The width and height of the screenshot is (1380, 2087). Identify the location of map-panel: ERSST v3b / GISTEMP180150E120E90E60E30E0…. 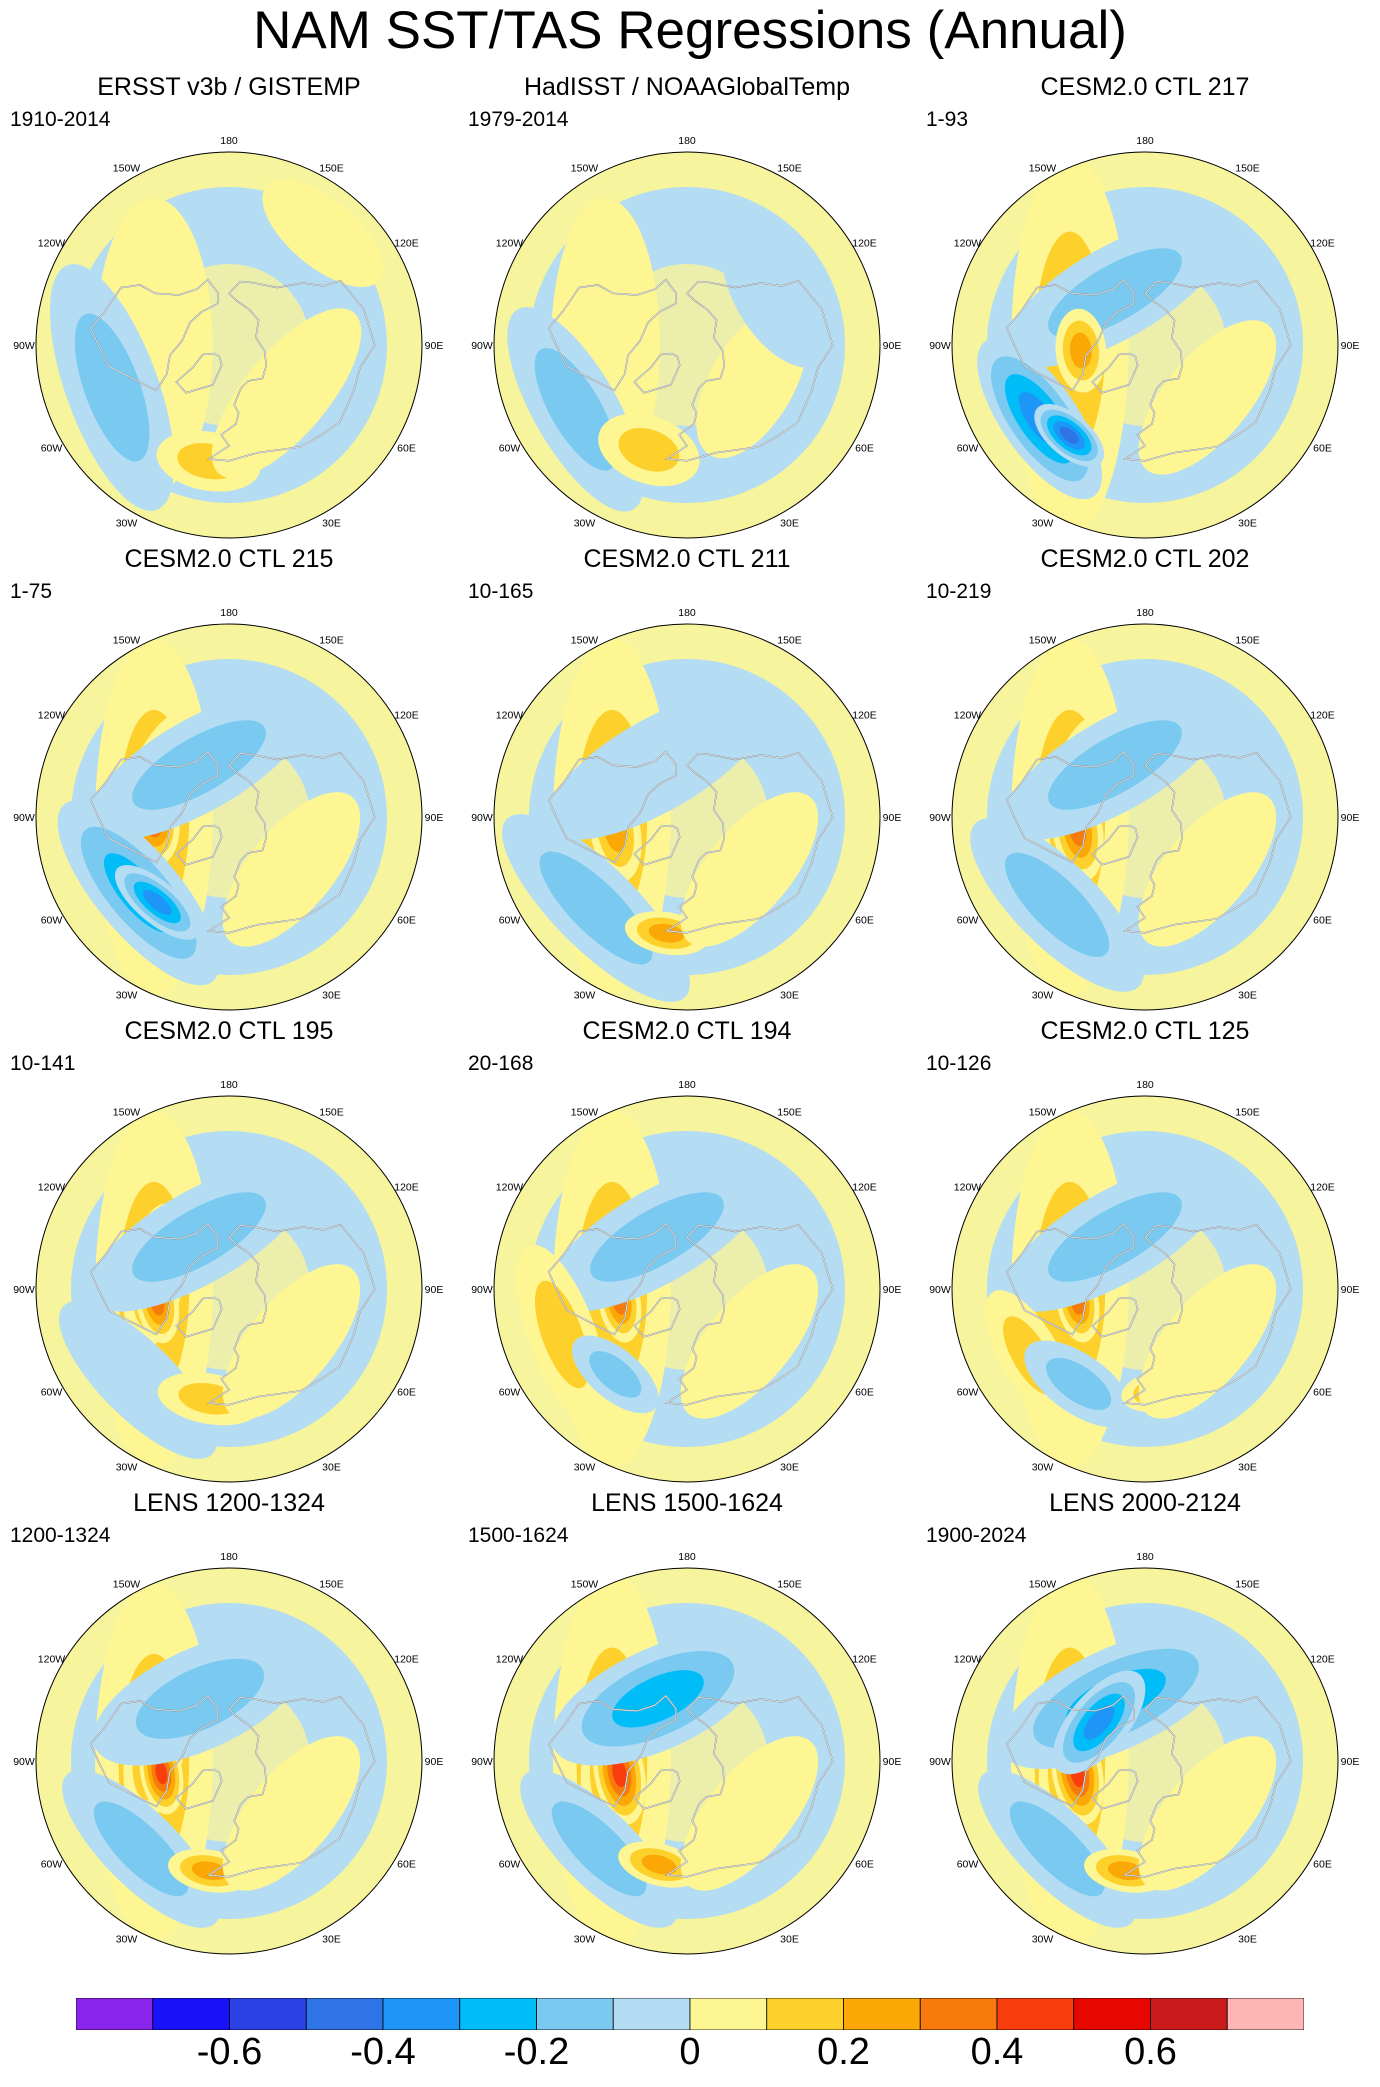
(229, 308).